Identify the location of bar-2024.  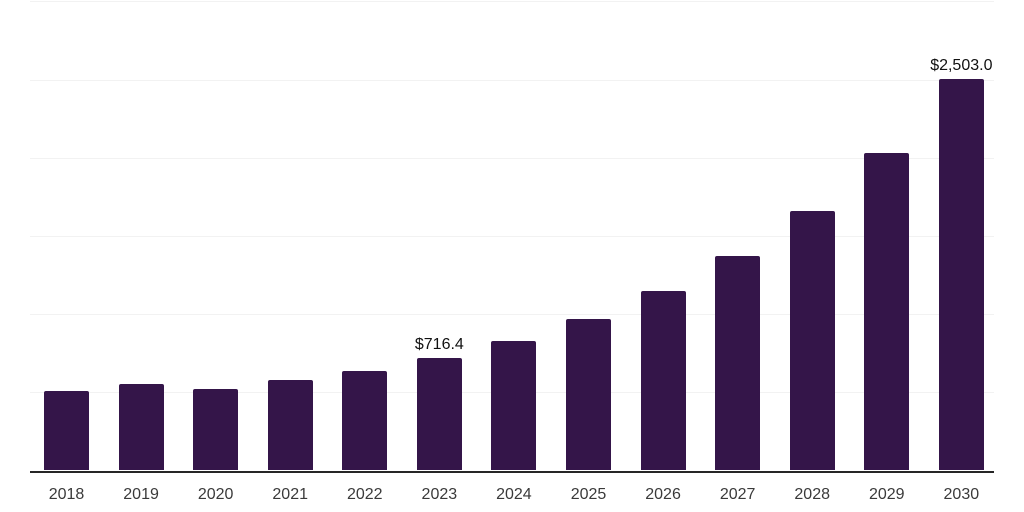
(514, 405).